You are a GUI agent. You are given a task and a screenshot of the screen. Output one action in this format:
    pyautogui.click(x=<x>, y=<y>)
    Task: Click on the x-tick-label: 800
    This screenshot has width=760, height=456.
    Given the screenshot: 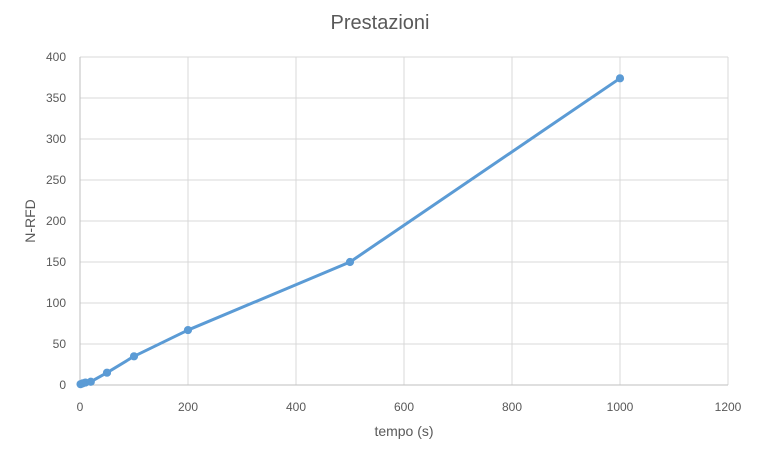 What is the action you would take?
    pyautogui.click(x=512, y=407)
    